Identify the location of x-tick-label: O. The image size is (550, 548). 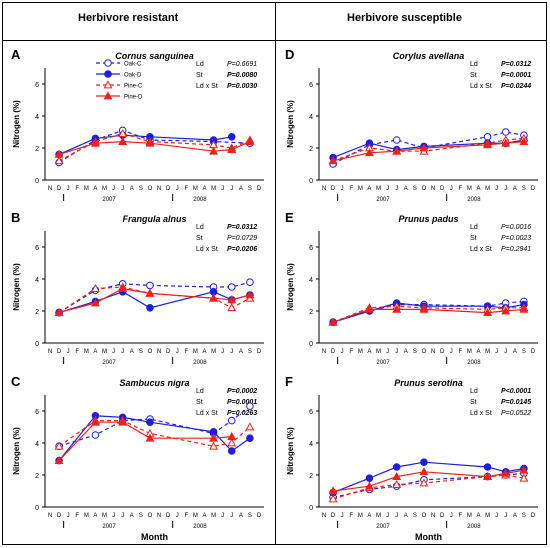
(150, 189).